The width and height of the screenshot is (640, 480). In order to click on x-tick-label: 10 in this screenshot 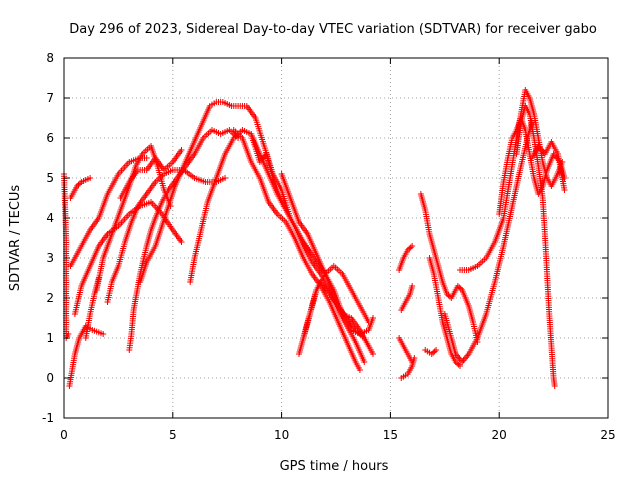, I will do `click(281, 435)`.